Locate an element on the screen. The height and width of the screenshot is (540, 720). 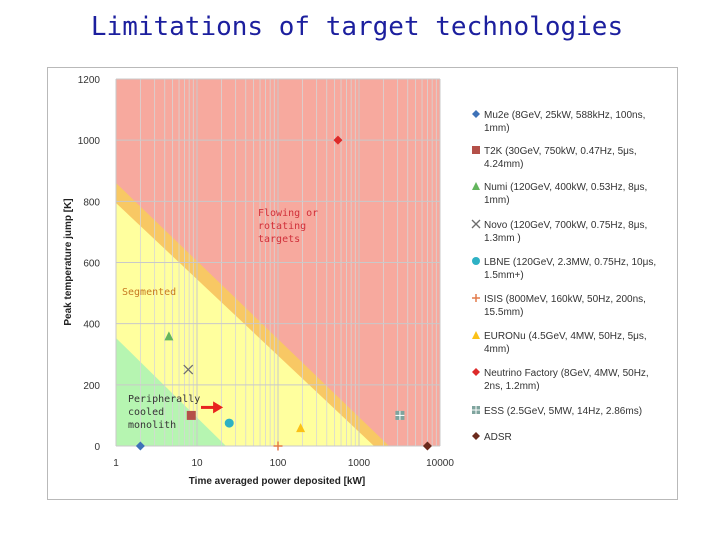
x-tick-label: 100 is located at coordinates (278, 463).